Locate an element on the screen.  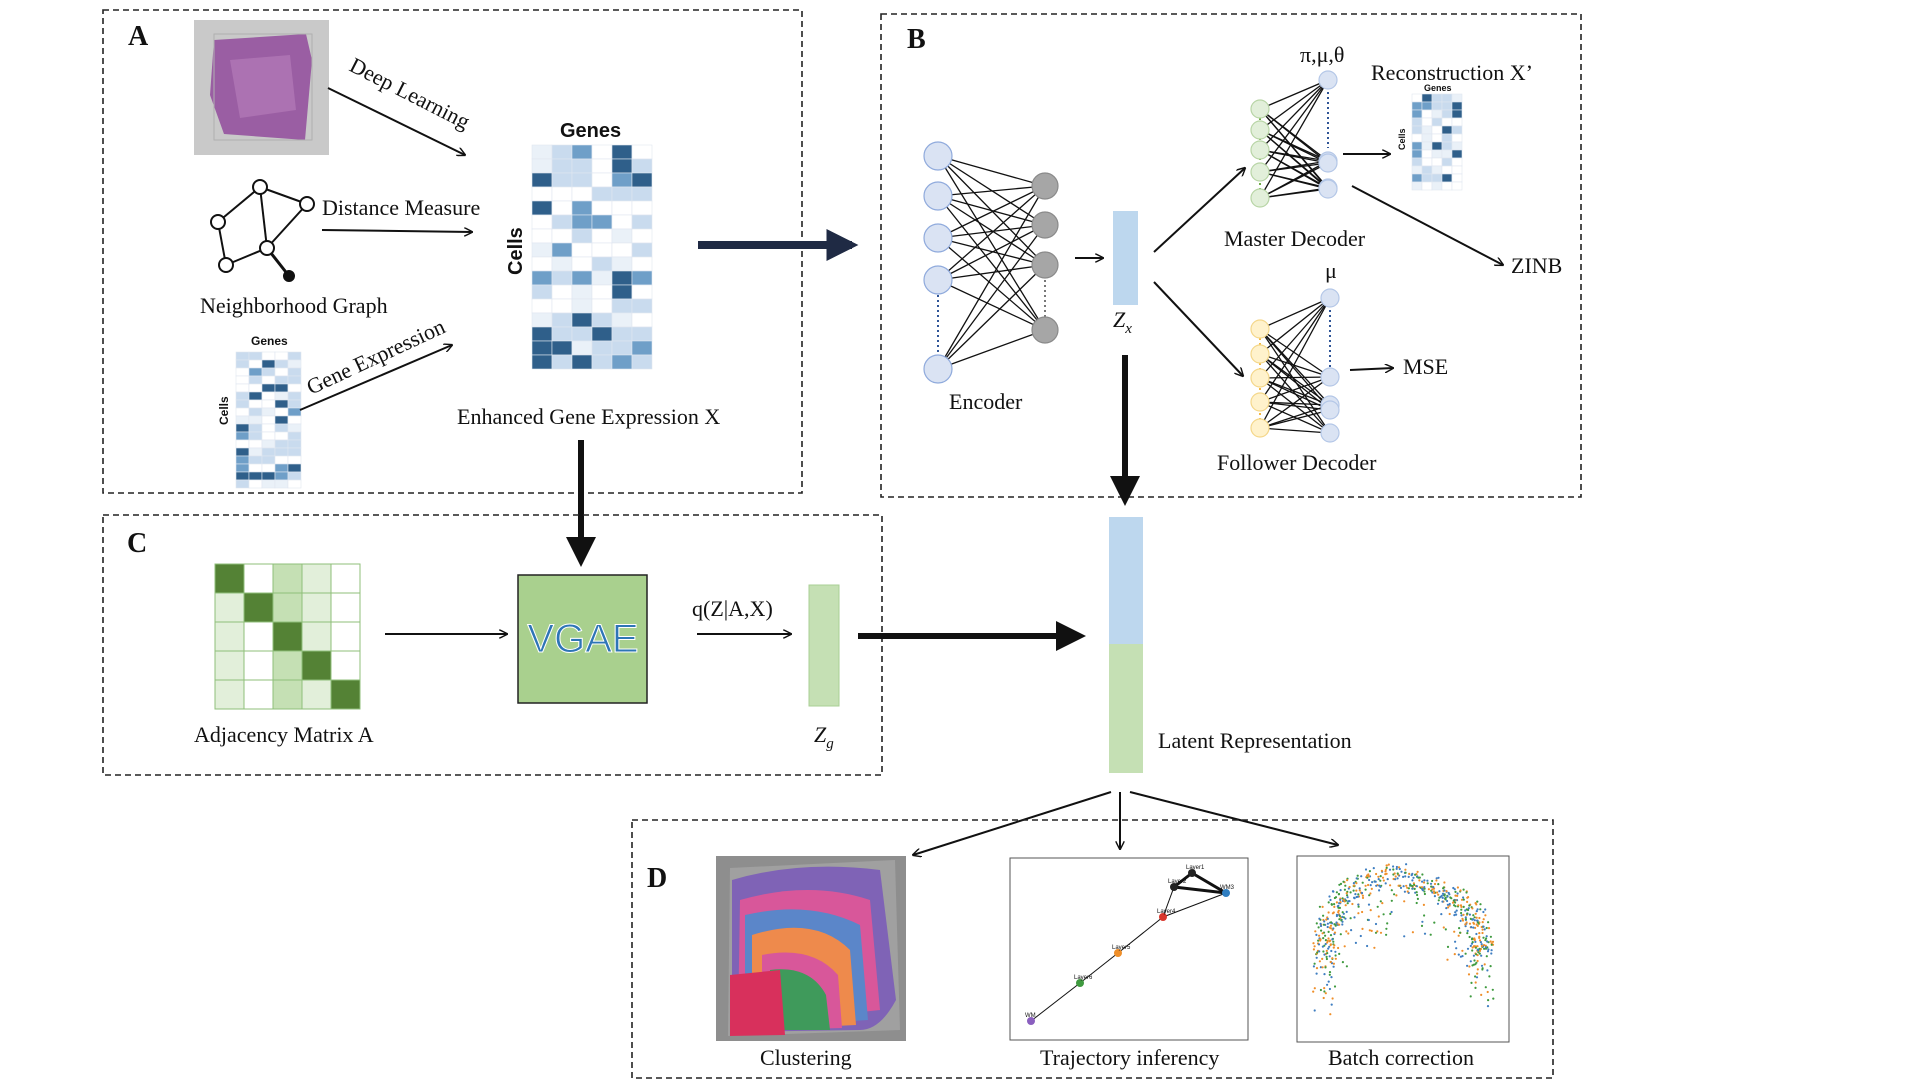
panel-a-letter: A is located at coordinates (138, 36).